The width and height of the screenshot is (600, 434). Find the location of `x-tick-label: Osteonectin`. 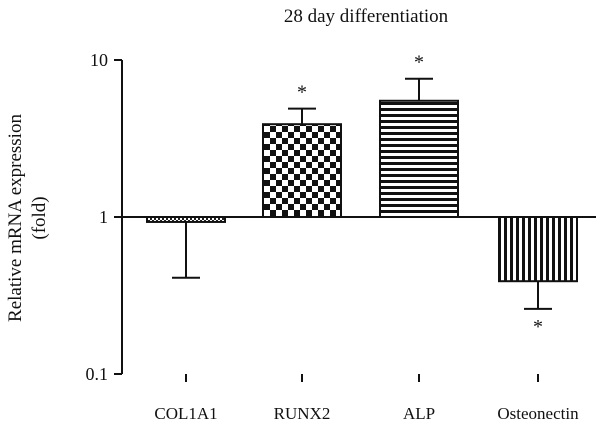

x-tick-label: Osteonectin is located at coordinates (538, 413).